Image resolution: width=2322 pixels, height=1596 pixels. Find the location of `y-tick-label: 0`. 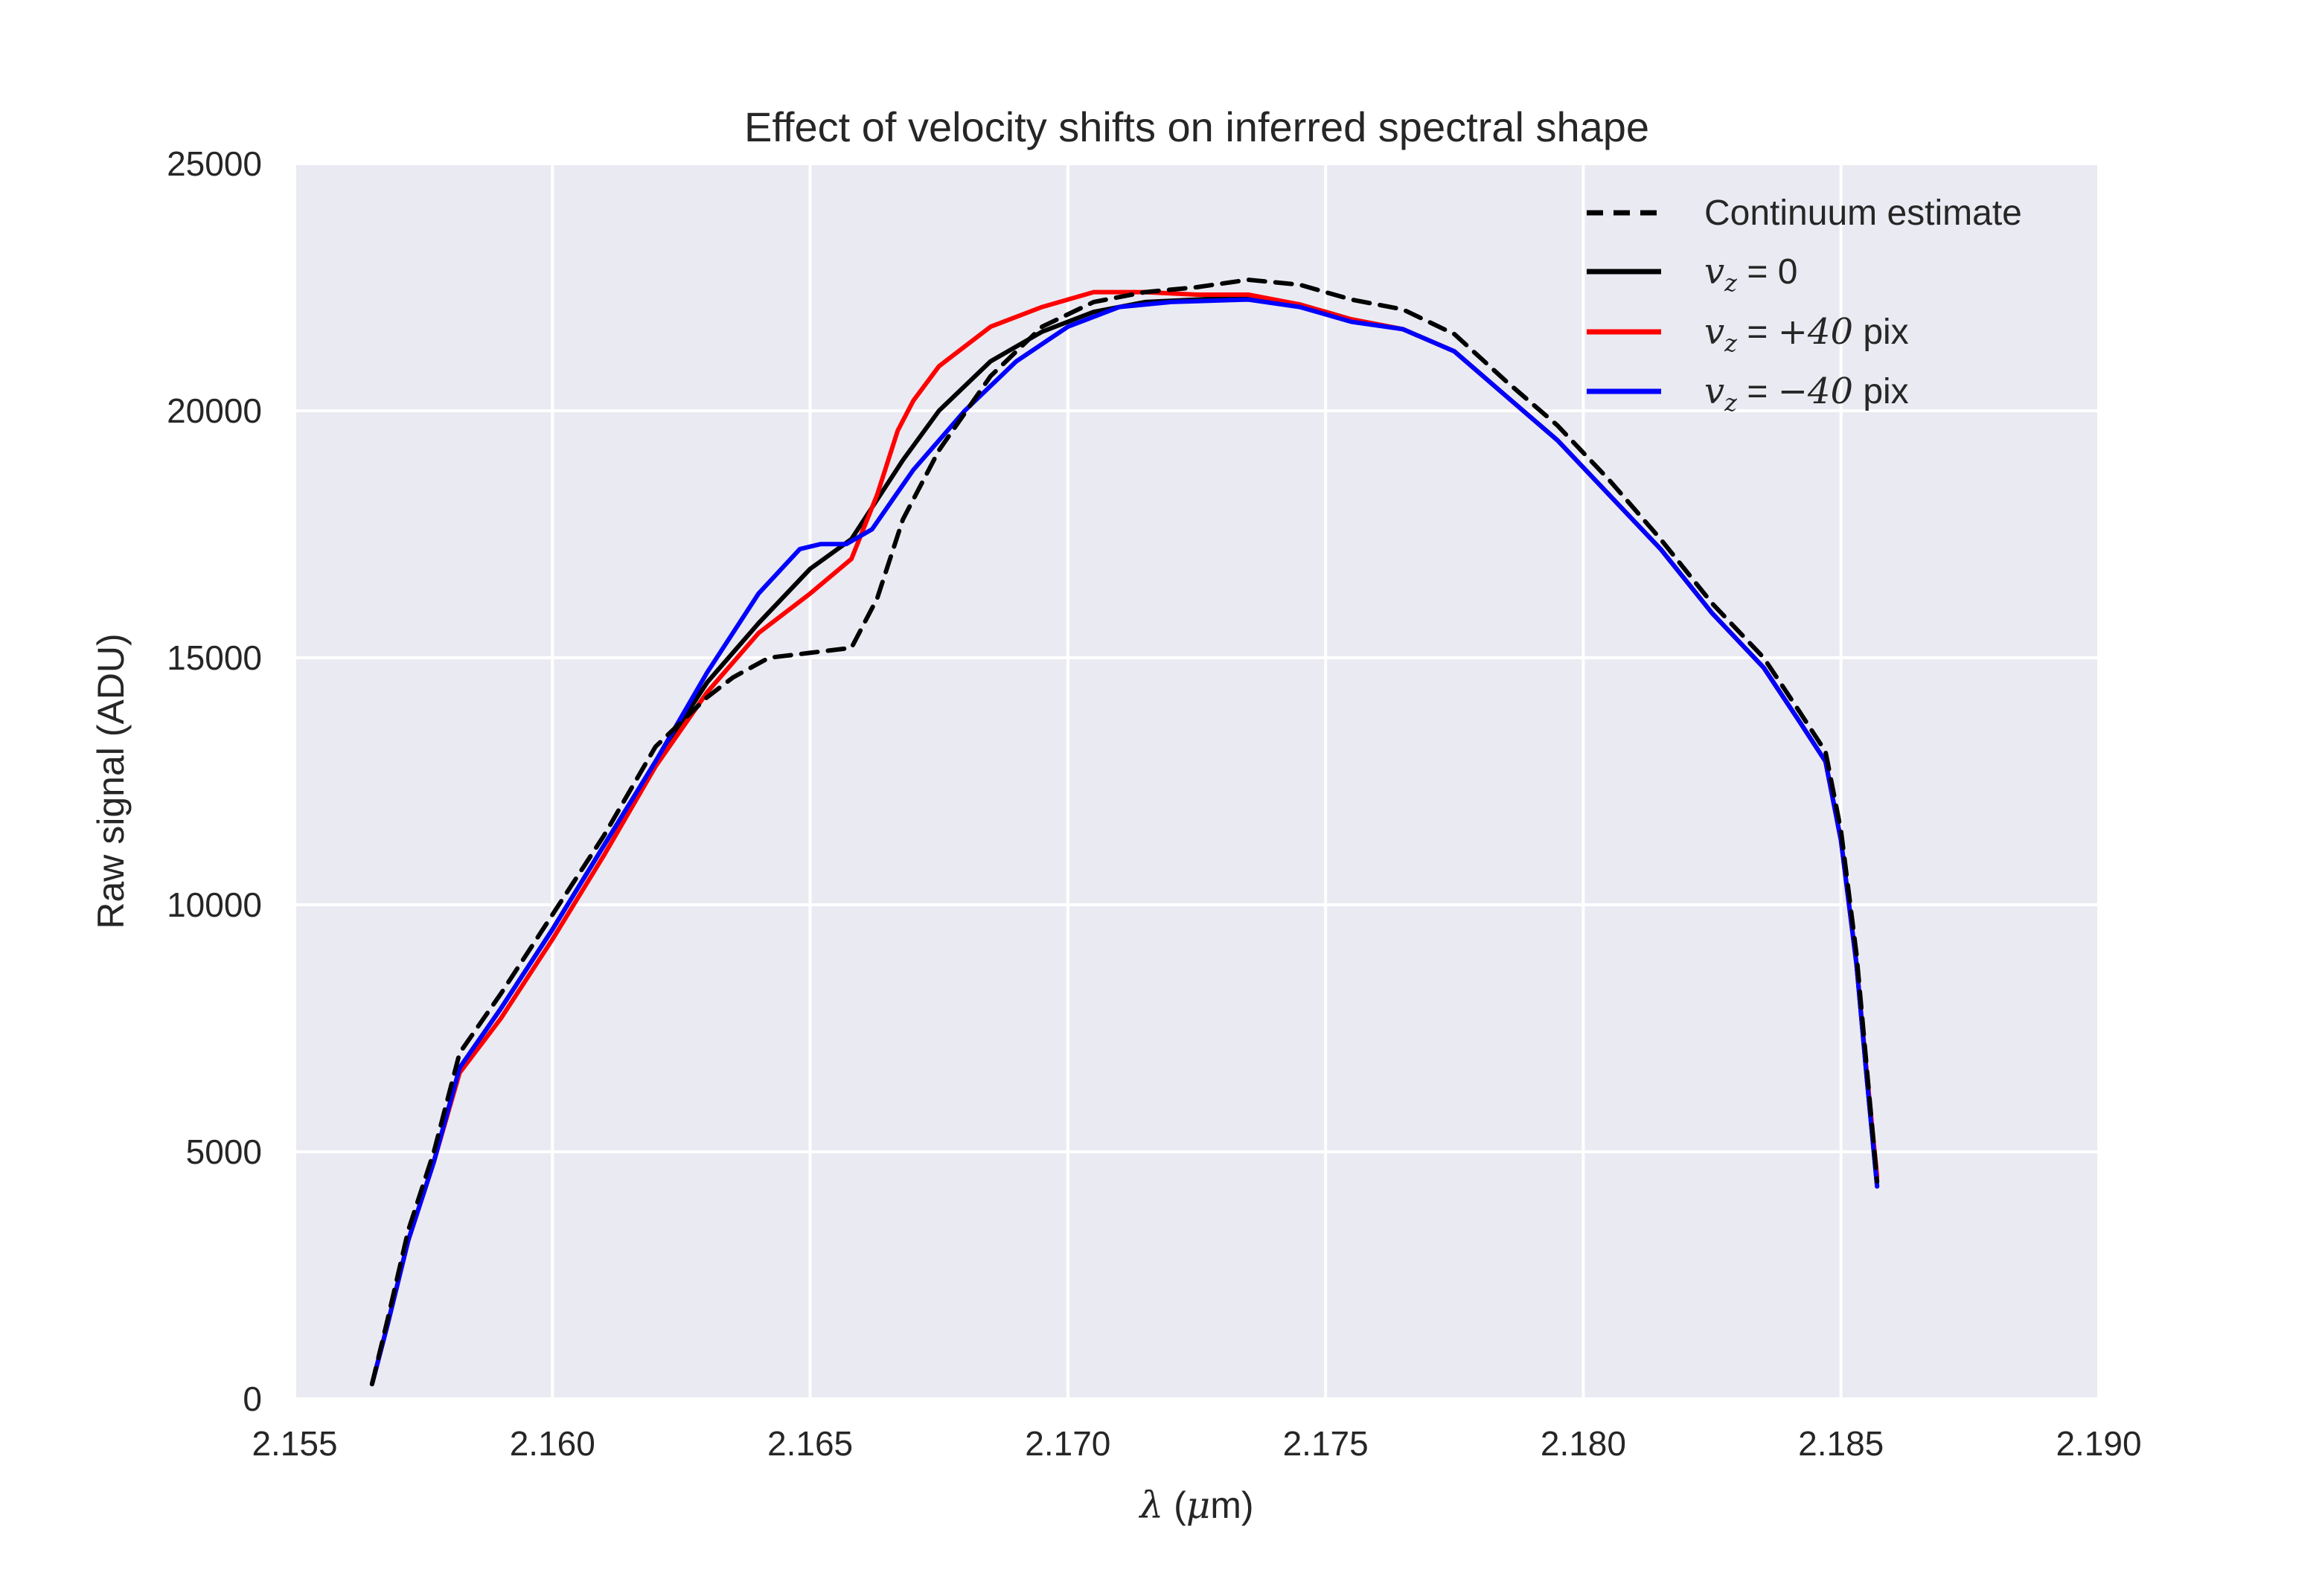

y-tick-label: 0 is located at coordinates (252, 1398).